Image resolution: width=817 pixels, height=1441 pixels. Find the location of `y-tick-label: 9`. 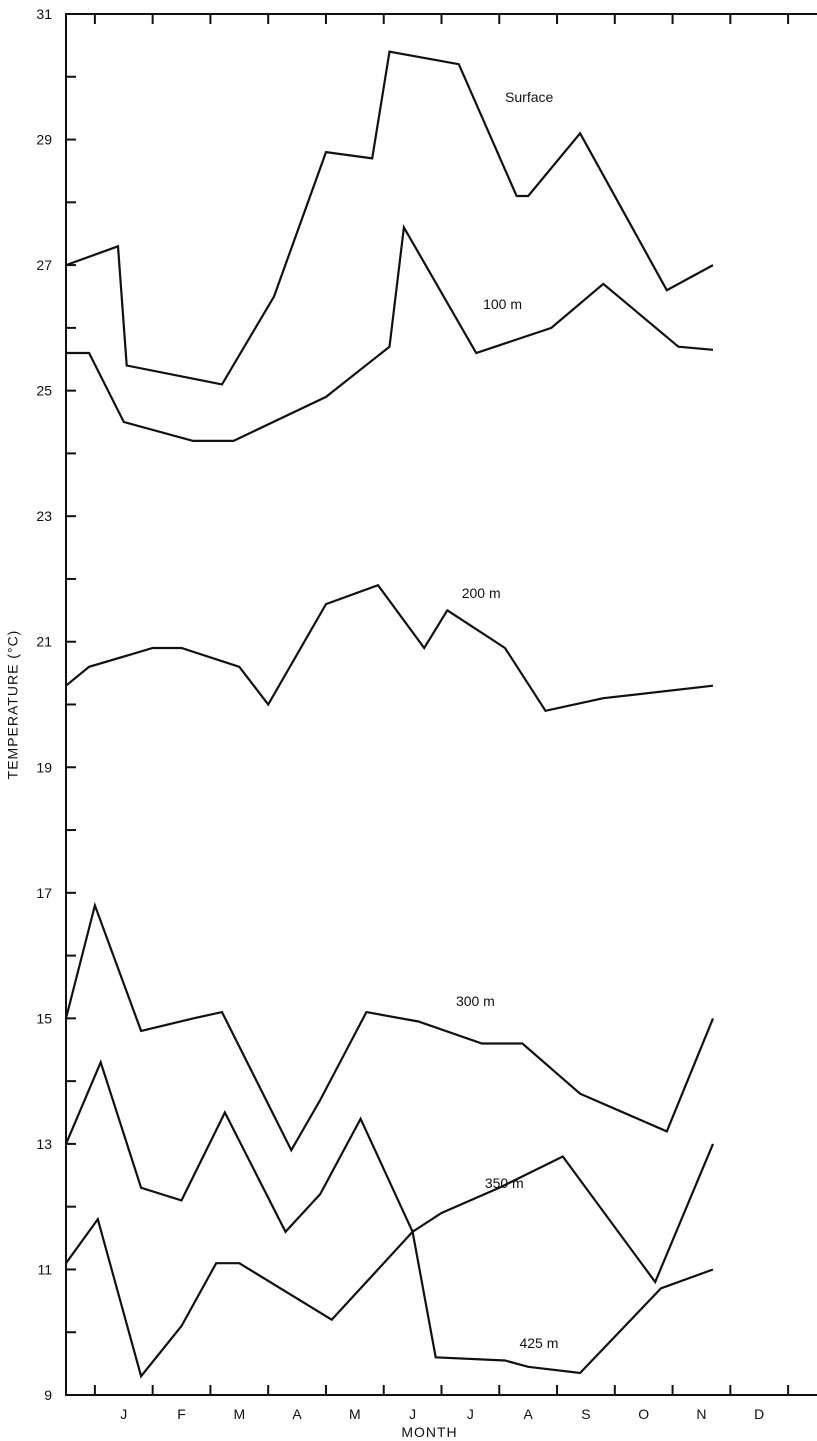

y-tick-label: 9 is located at coordinates (48, 1395).